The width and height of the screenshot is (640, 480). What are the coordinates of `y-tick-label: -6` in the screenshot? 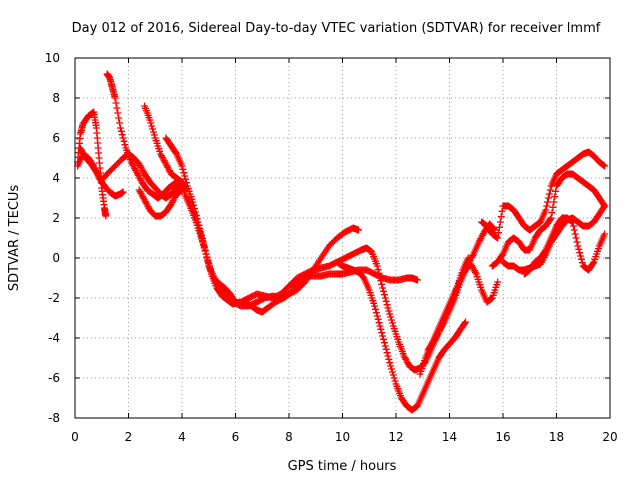 It's located at (54, 378).